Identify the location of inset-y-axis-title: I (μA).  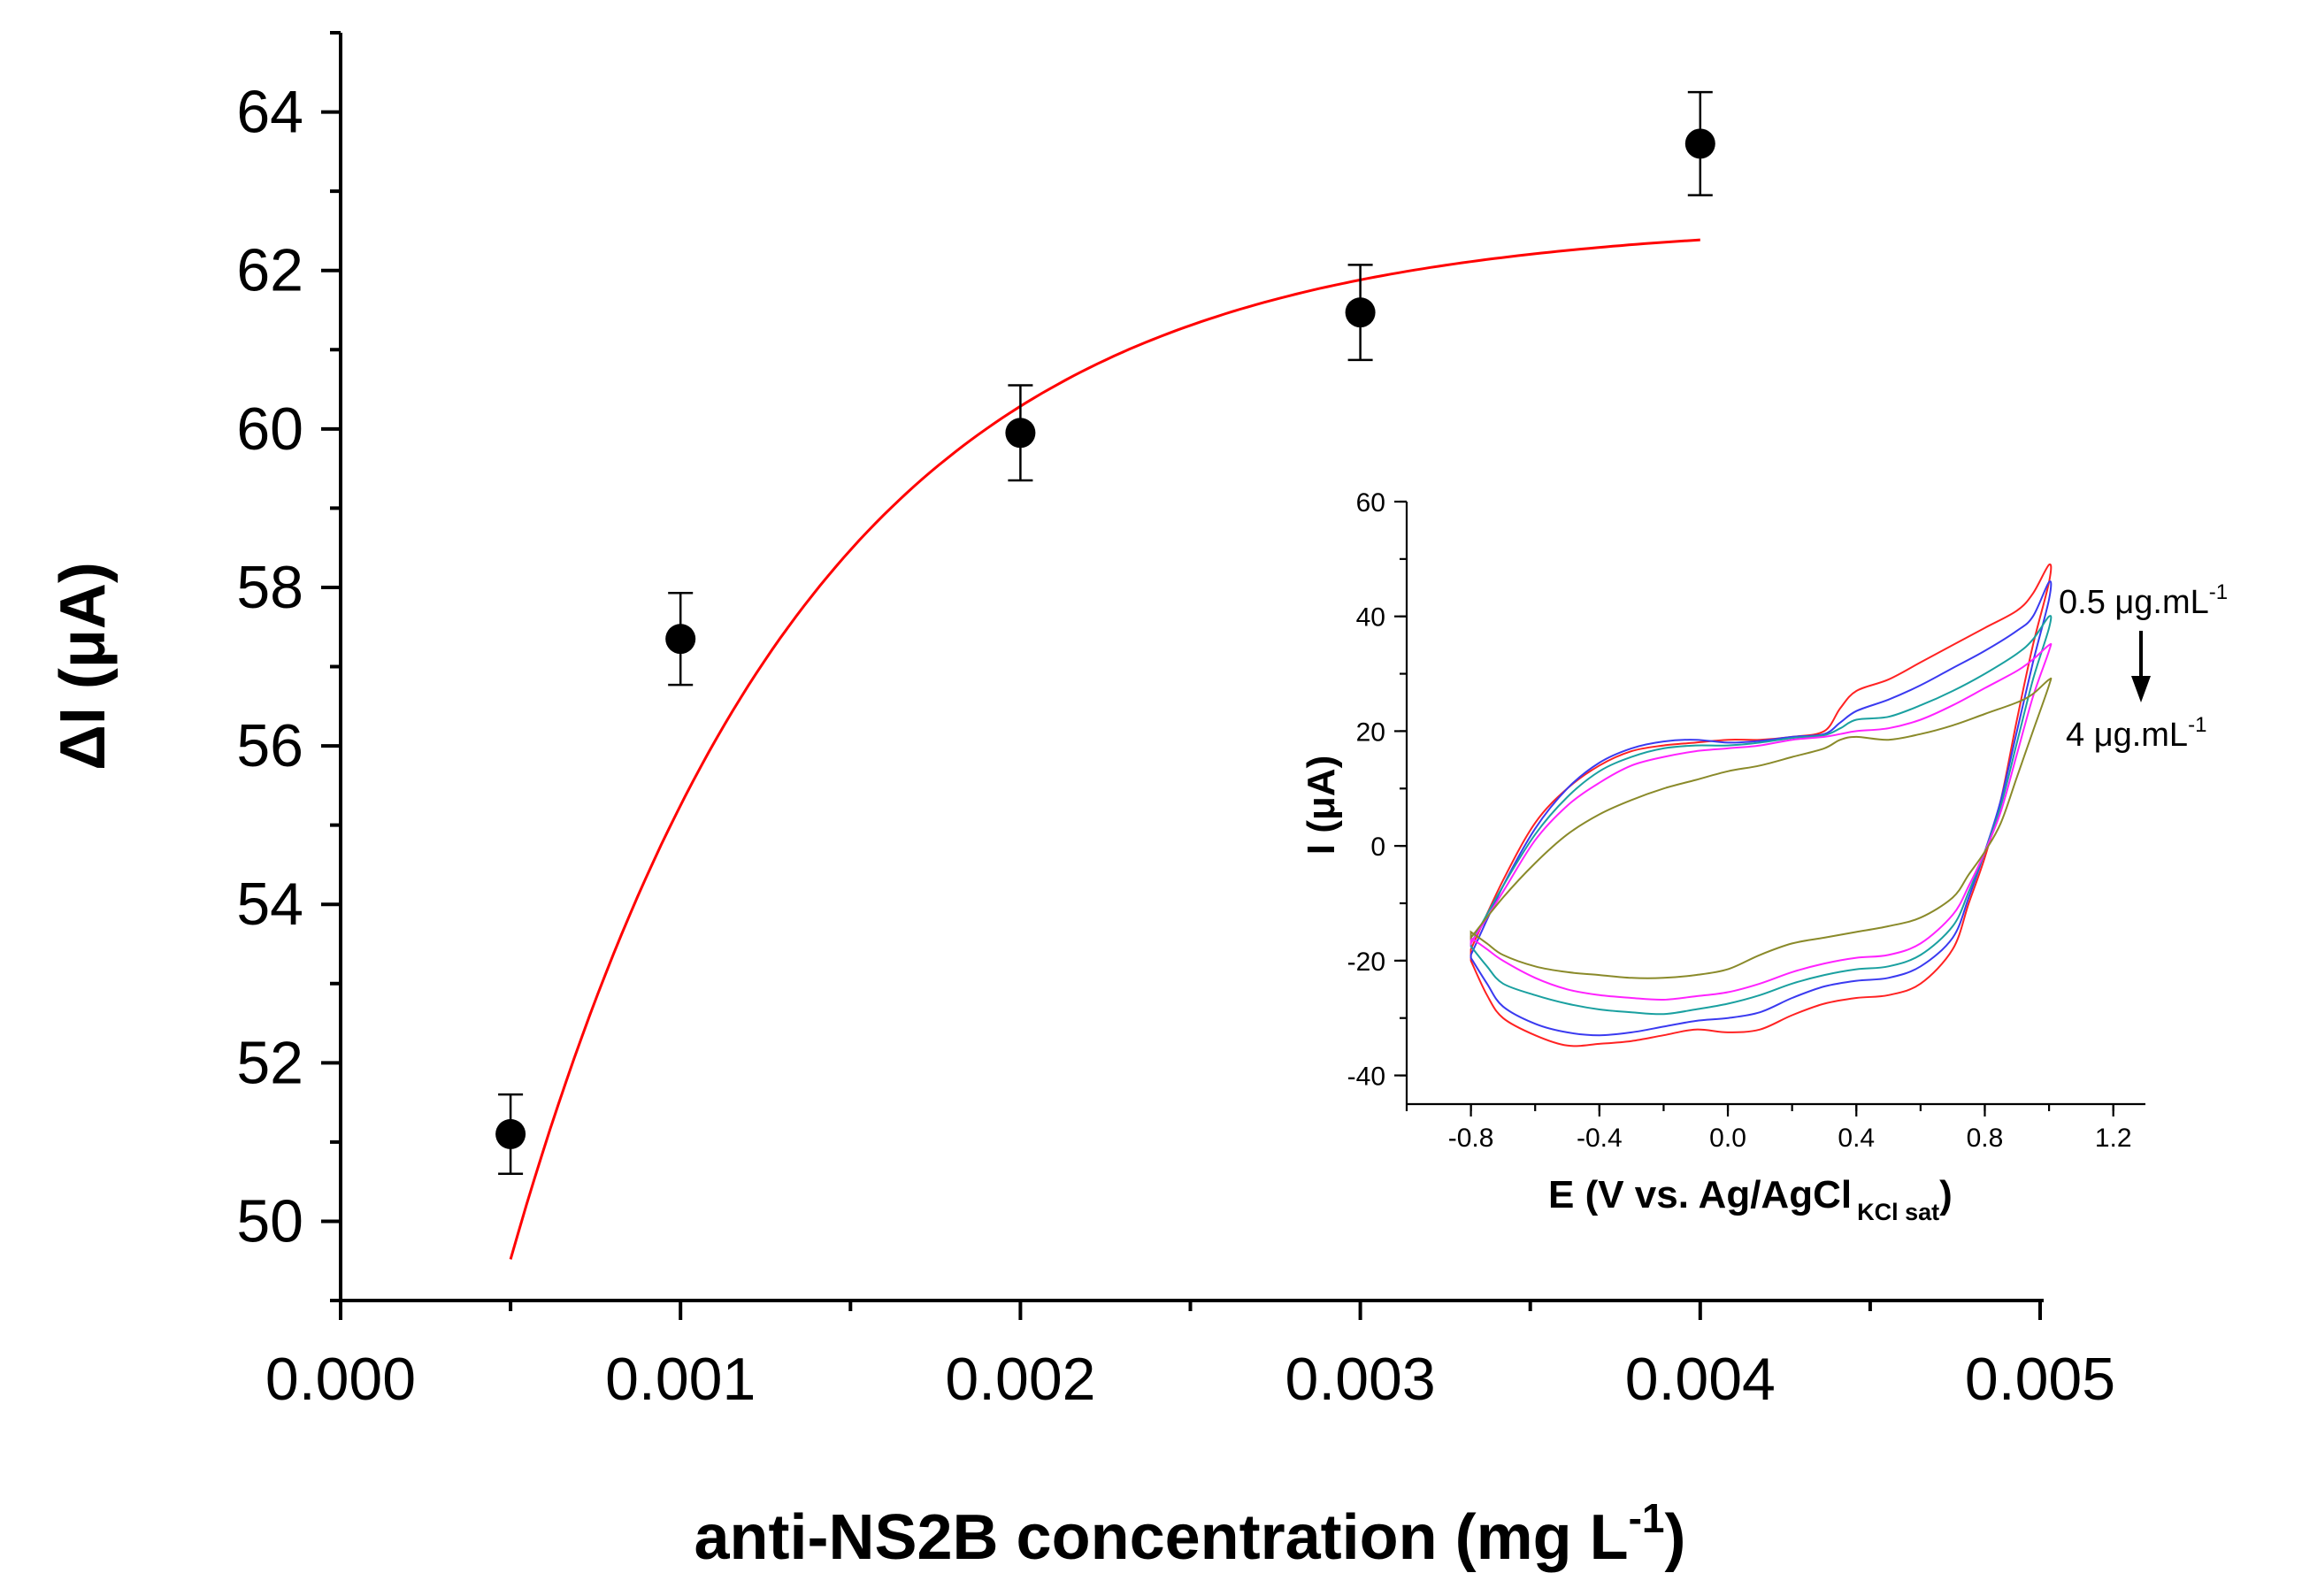
(1321, 805).